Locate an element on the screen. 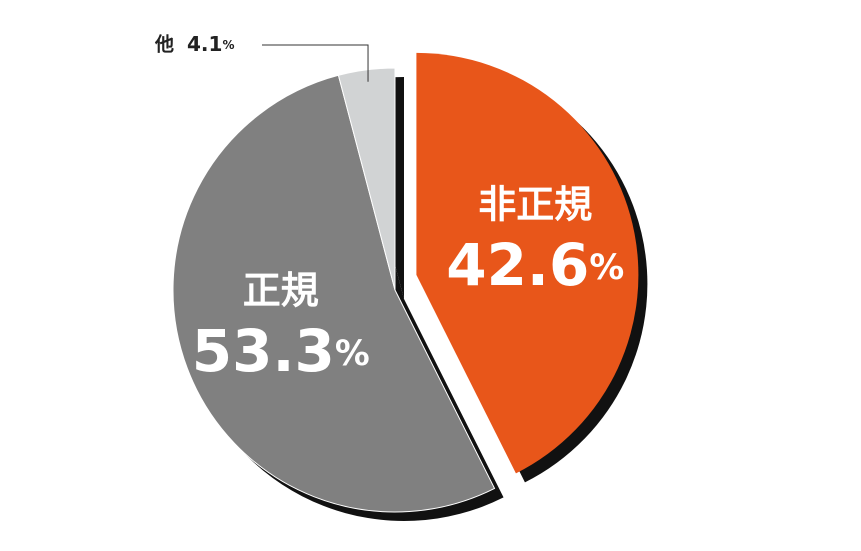  category-label: 他 is located at coordinates (164, 44).